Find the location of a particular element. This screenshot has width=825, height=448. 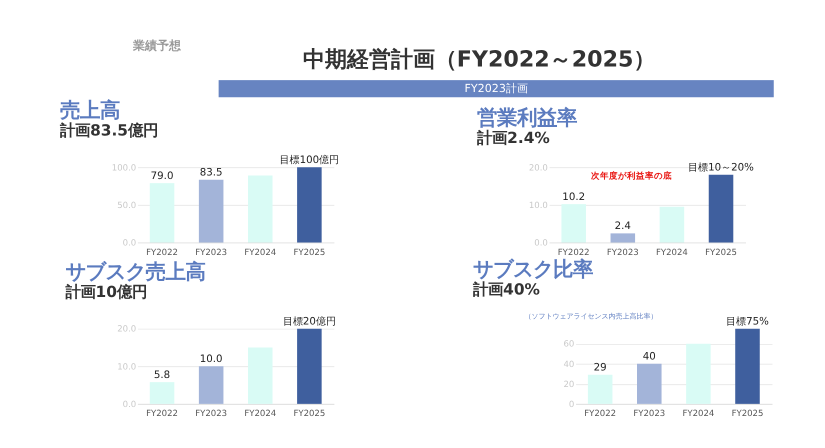

text: FY2023計画 is located at coordinates (496, 89).